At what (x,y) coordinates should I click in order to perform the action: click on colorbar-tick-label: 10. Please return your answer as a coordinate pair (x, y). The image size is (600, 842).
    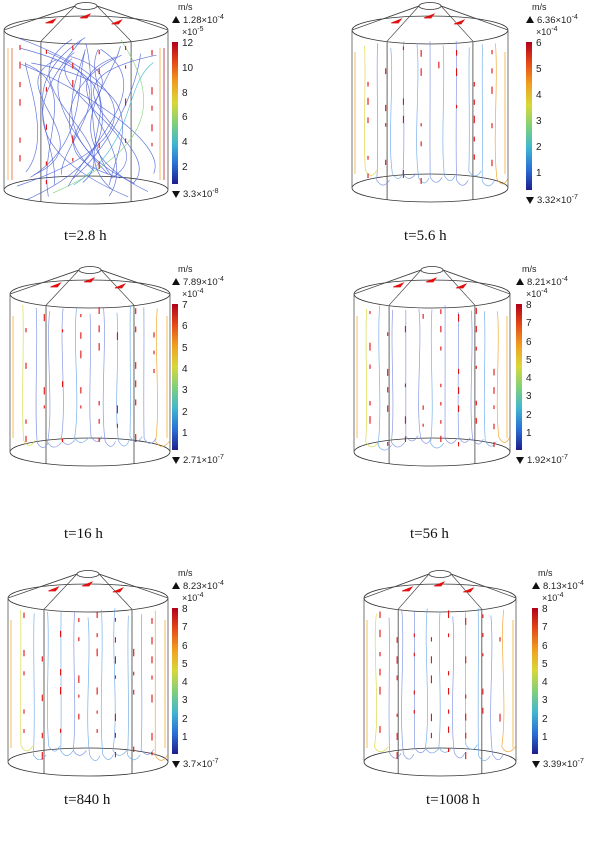
    Looking at the image, I should click on (188, 68).